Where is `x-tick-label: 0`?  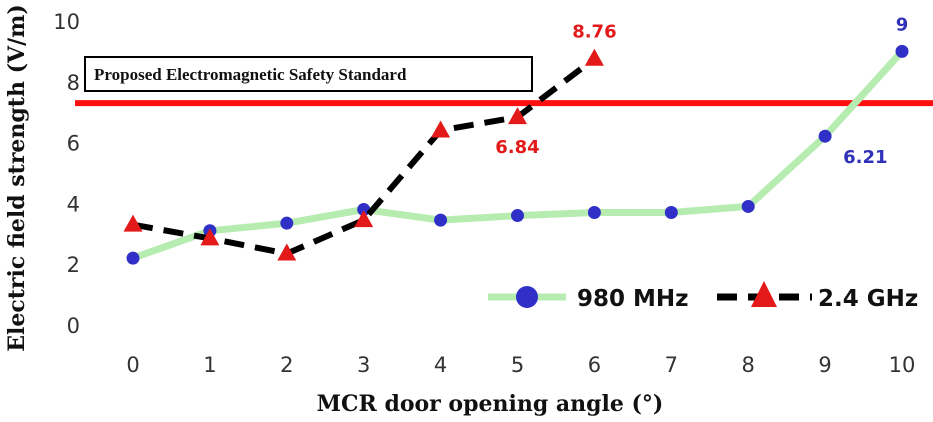 x-tick-label: 0 is located at coordinates (132, 365).